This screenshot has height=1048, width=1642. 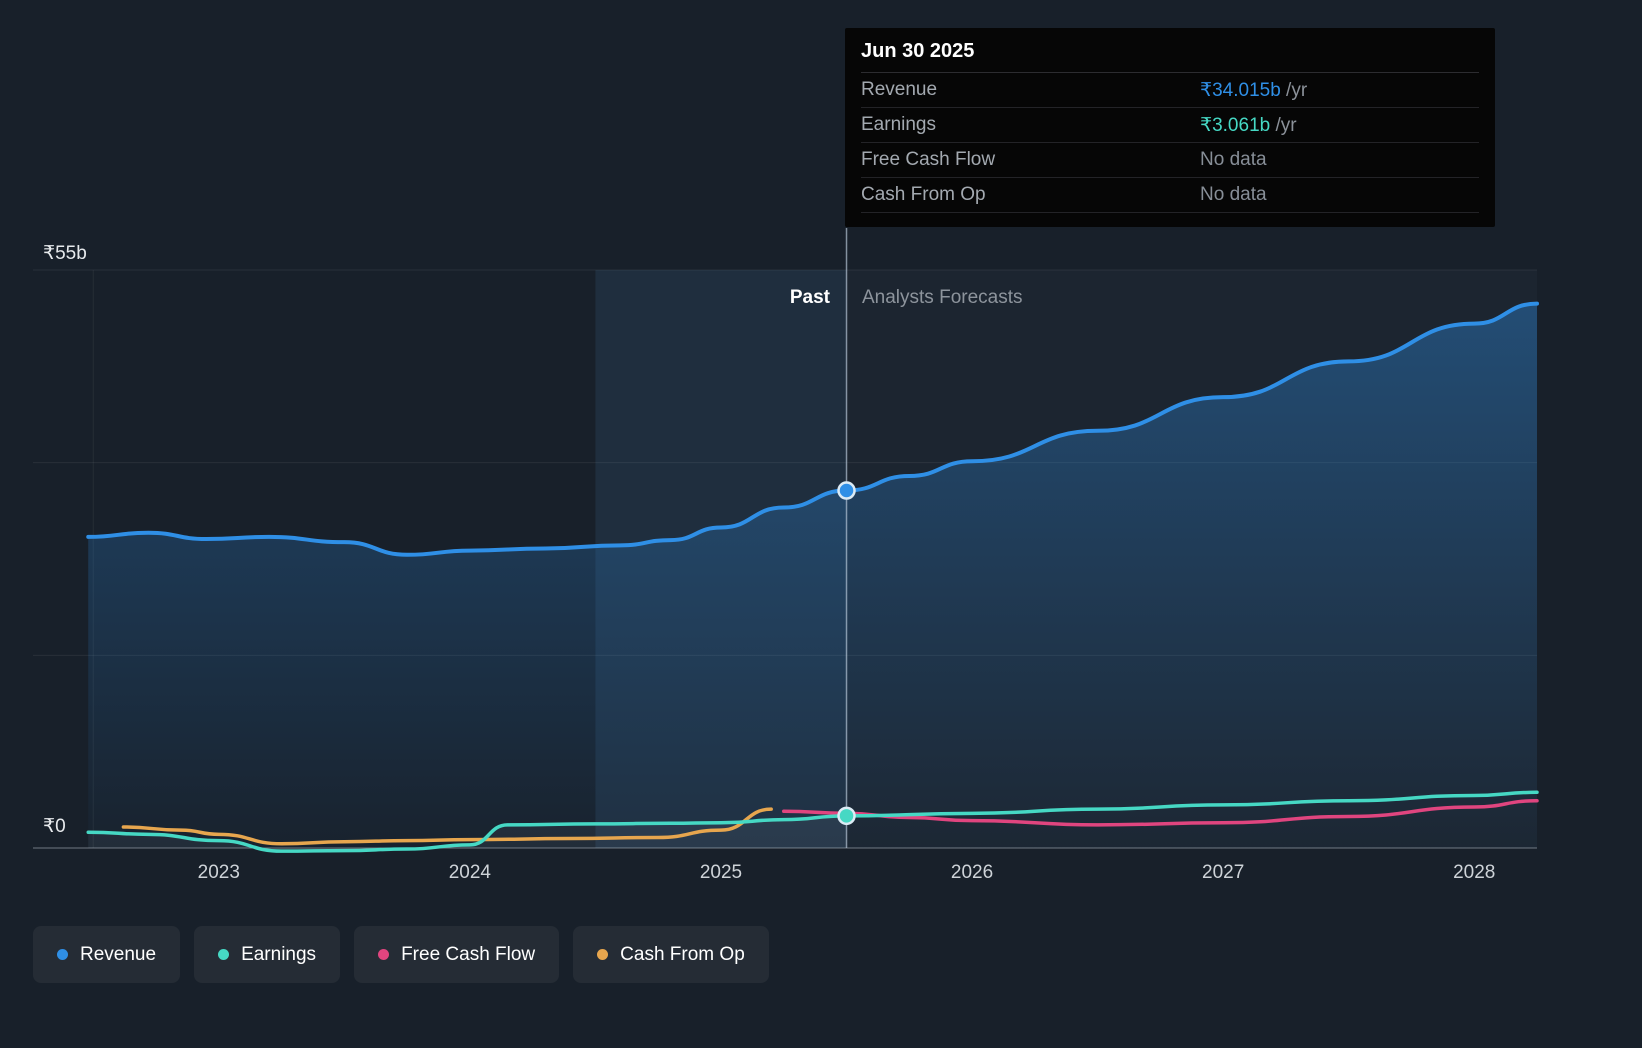 I want to click on tooltip-row-label: Free Cash Flow, so click(x=928, y=159).